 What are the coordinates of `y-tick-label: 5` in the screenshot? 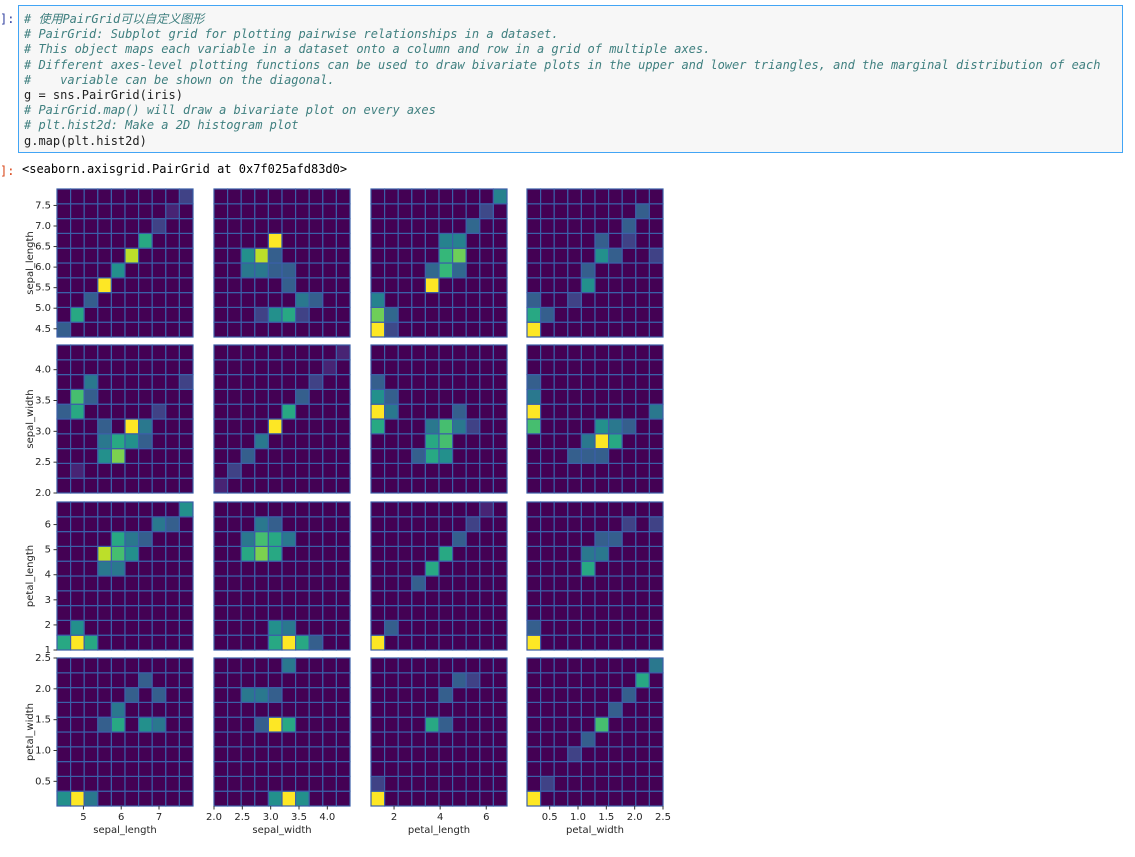 It's located at (48, 550).